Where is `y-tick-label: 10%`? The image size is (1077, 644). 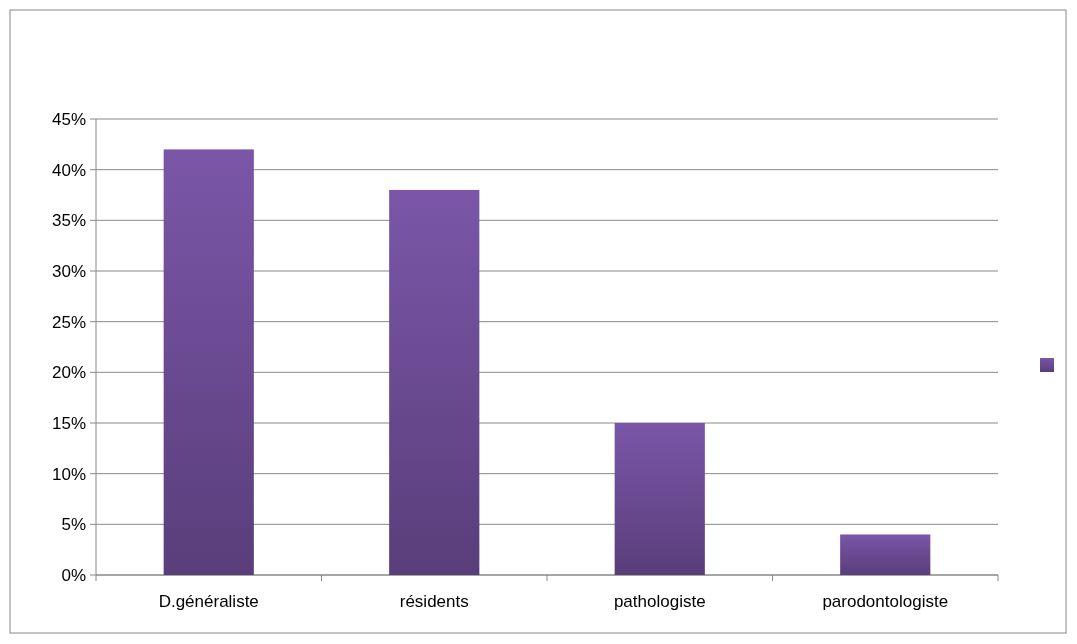 y-tick-label: 10% is located at coordinates (68, 474).